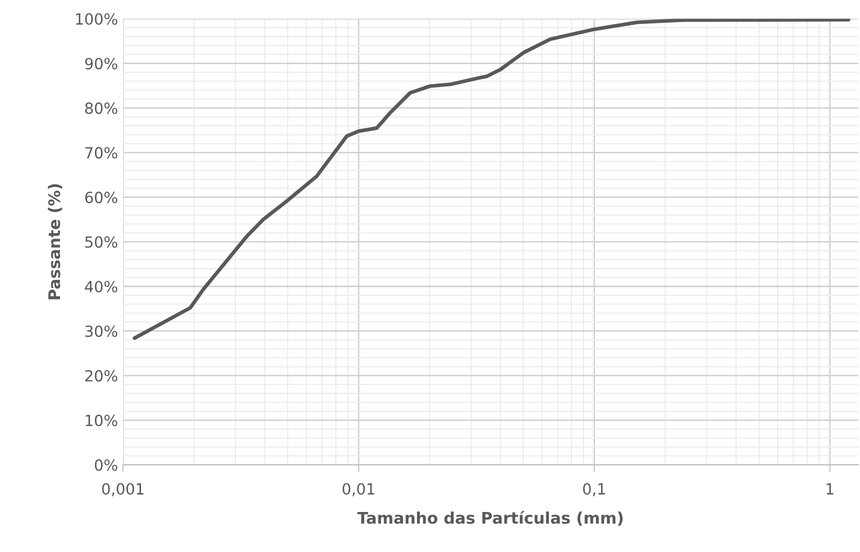 The image size is (860, 552). Describe the element at coordinates (101, 376) in the screenshot. I see `y-tick-label: 20%` at that location.